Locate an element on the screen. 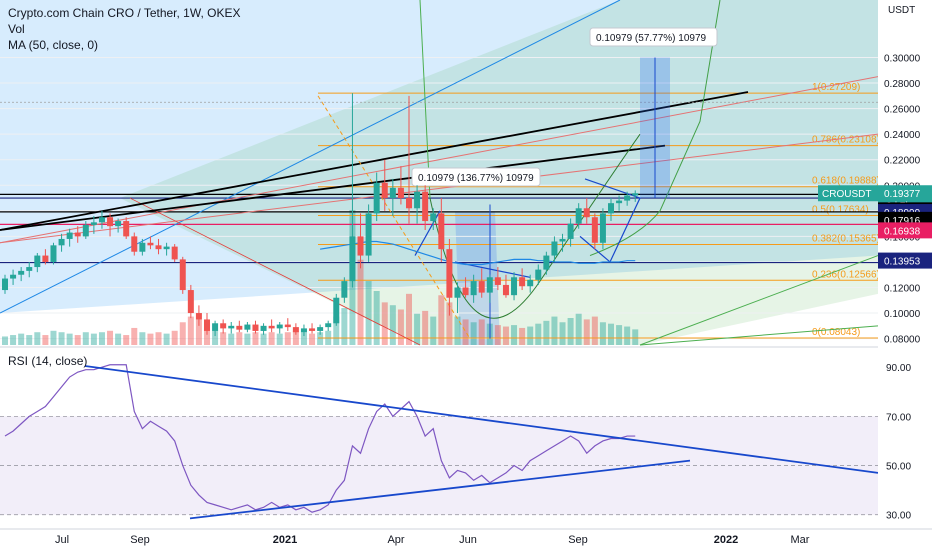  level-tag: 0.17916 is located at coordinates (902, 221).